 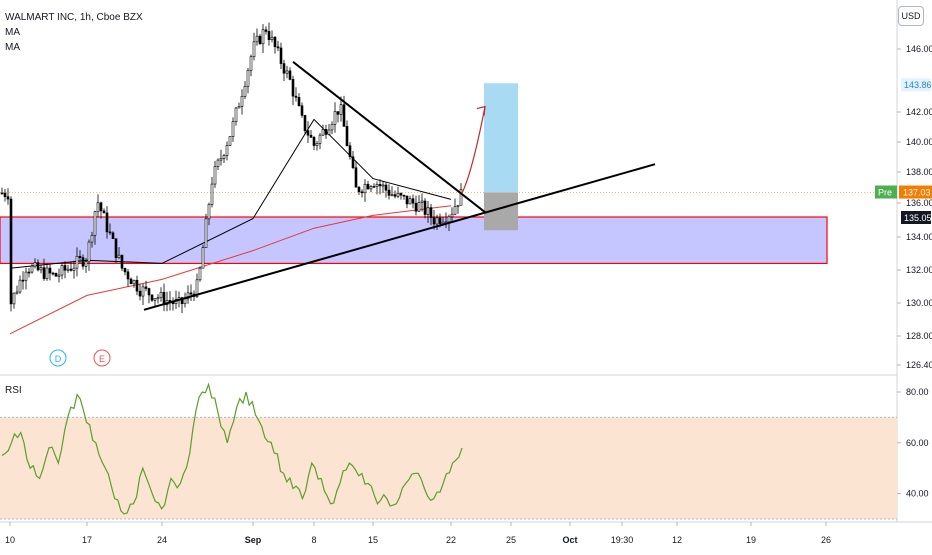 I want to click on time-tick-label: 19:30, so click(x=622, y=540).